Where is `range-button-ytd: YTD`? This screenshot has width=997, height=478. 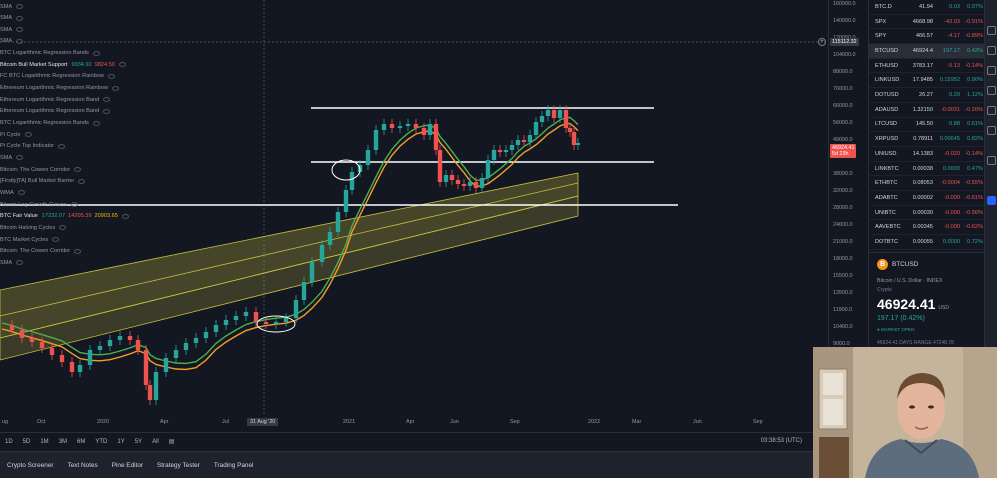 range-button-ytd: YTD is located at coordinates (101, 441).